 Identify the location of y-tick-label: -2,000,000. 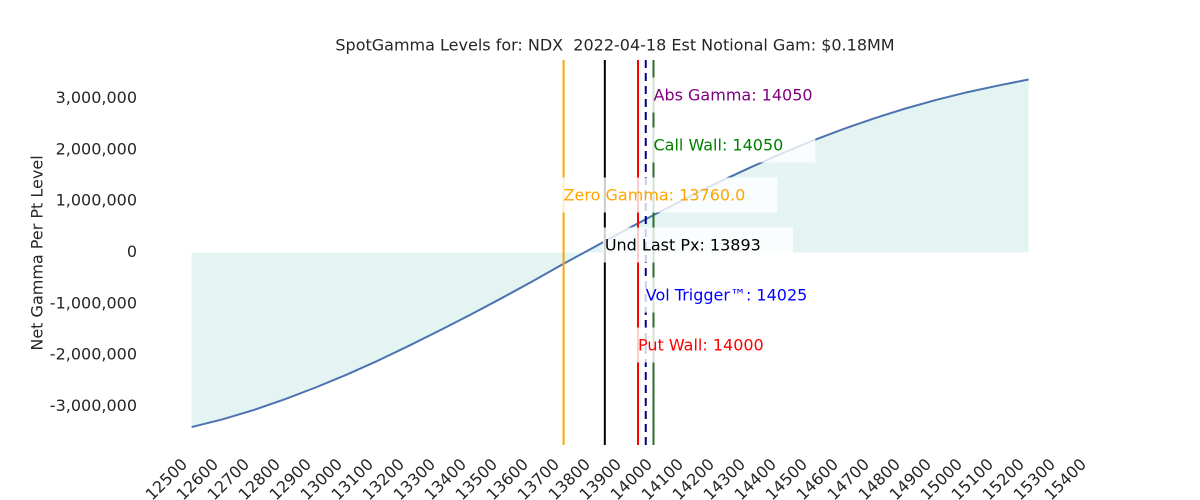
(93, 354).